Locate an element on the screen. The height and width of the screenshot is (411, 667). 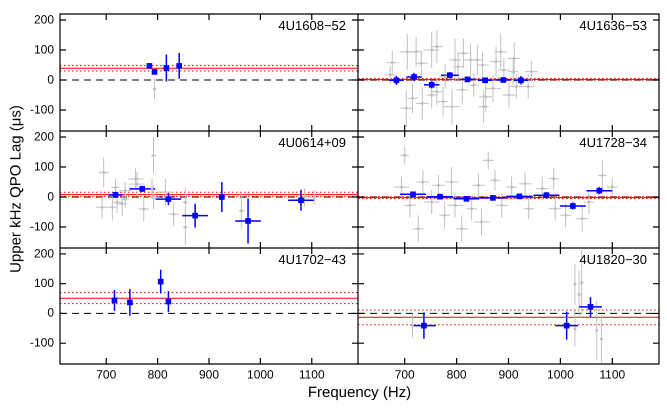
x-axis-title: Frequency (Hz) is located at coordinates (359, 392).